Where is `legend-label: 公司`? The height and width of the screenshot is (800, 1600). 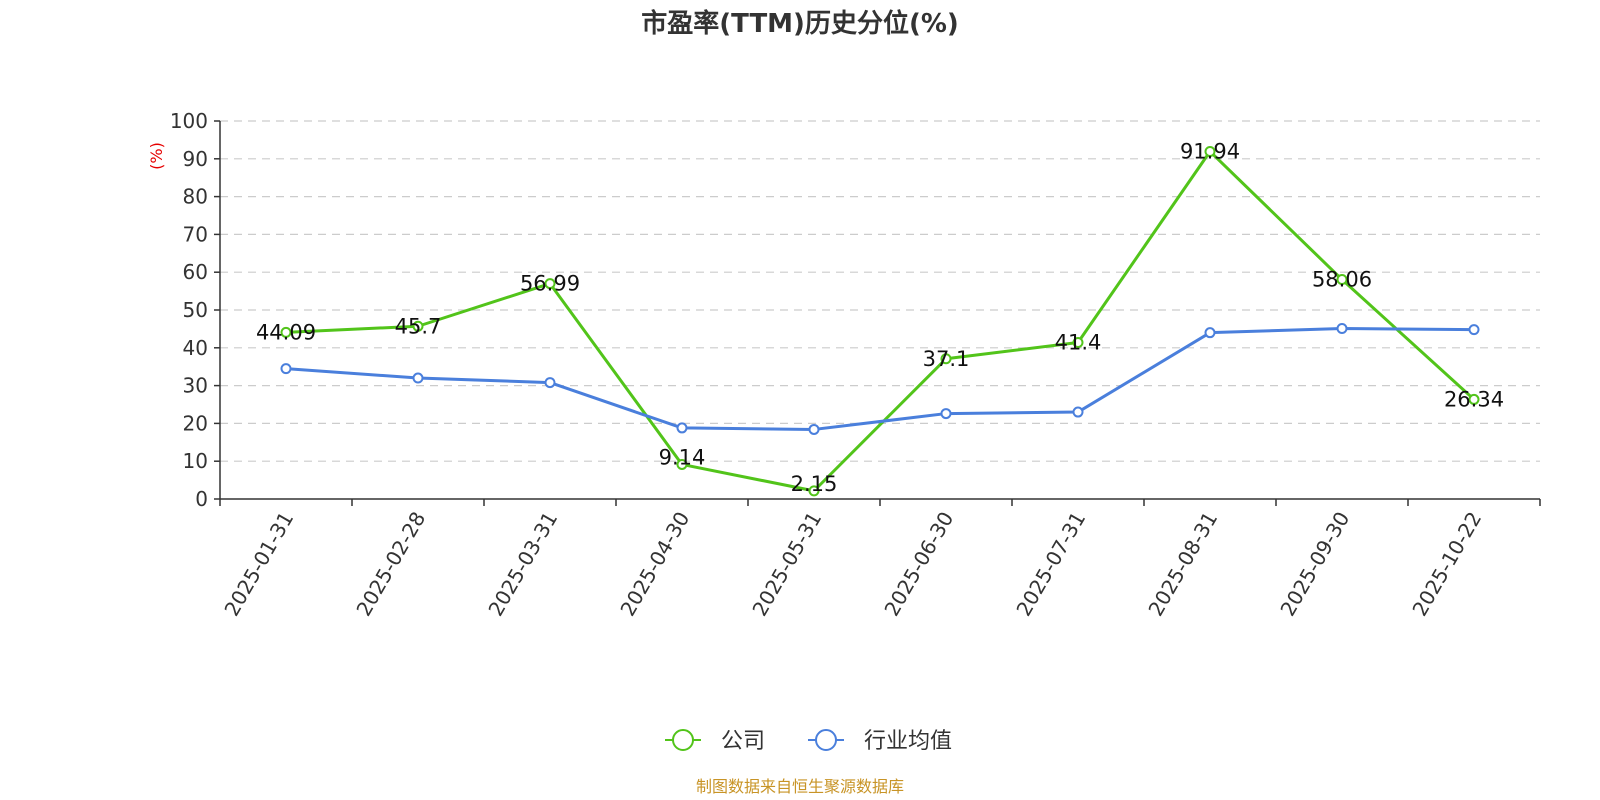 legend-label: 公司 is located at coordinates (743, 741).